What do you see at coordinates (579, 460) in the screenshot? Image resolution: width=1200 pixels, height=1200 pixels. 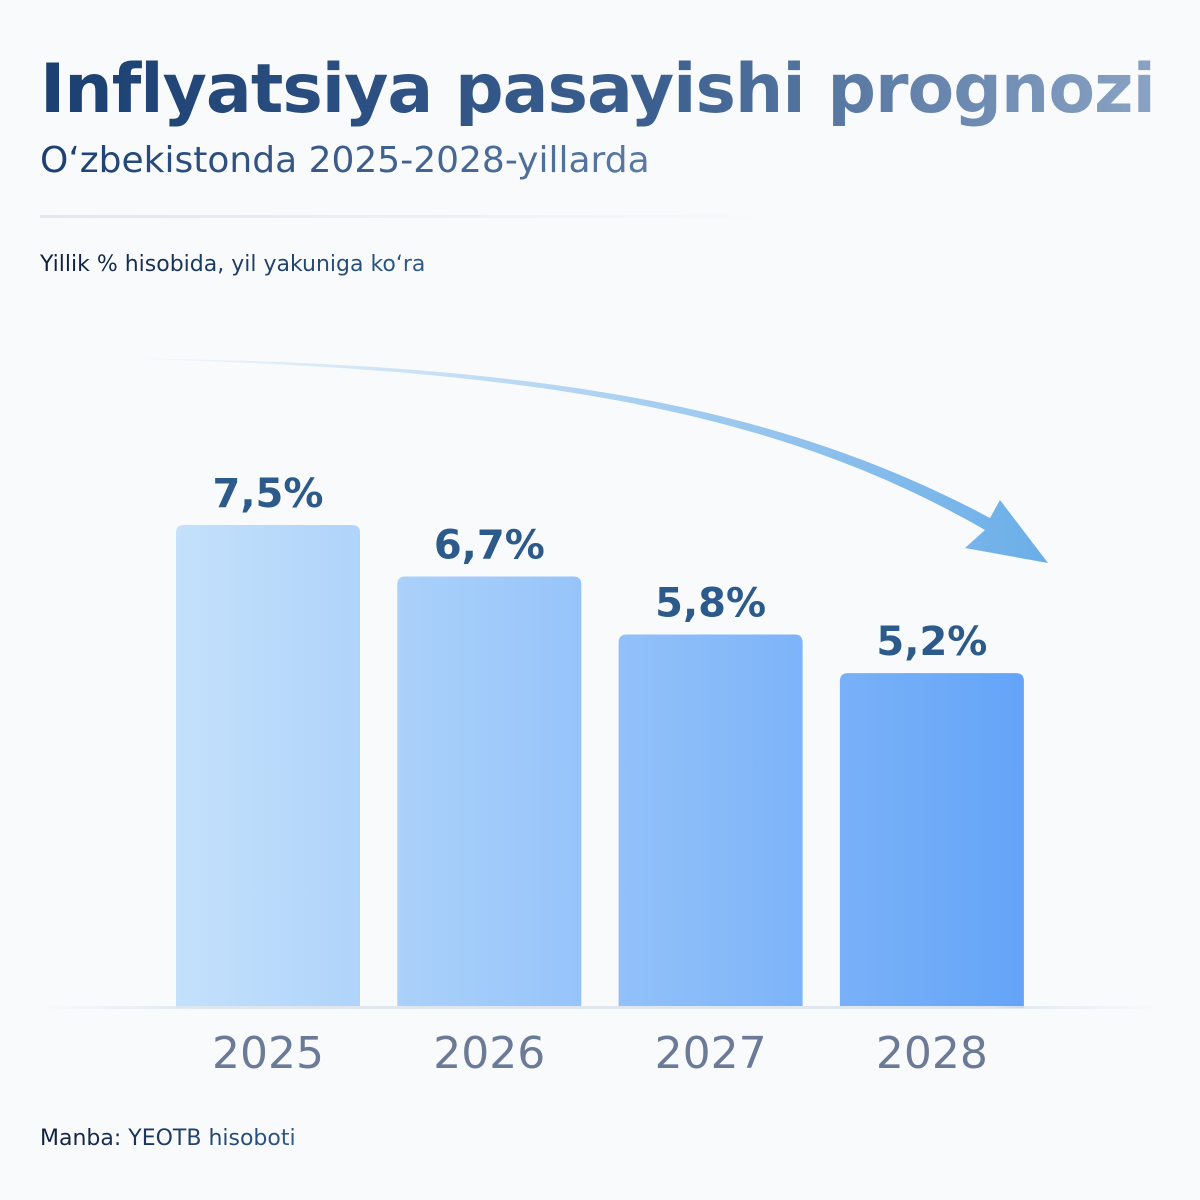 I see `trend-arrow` at bounding box center [579, 460].